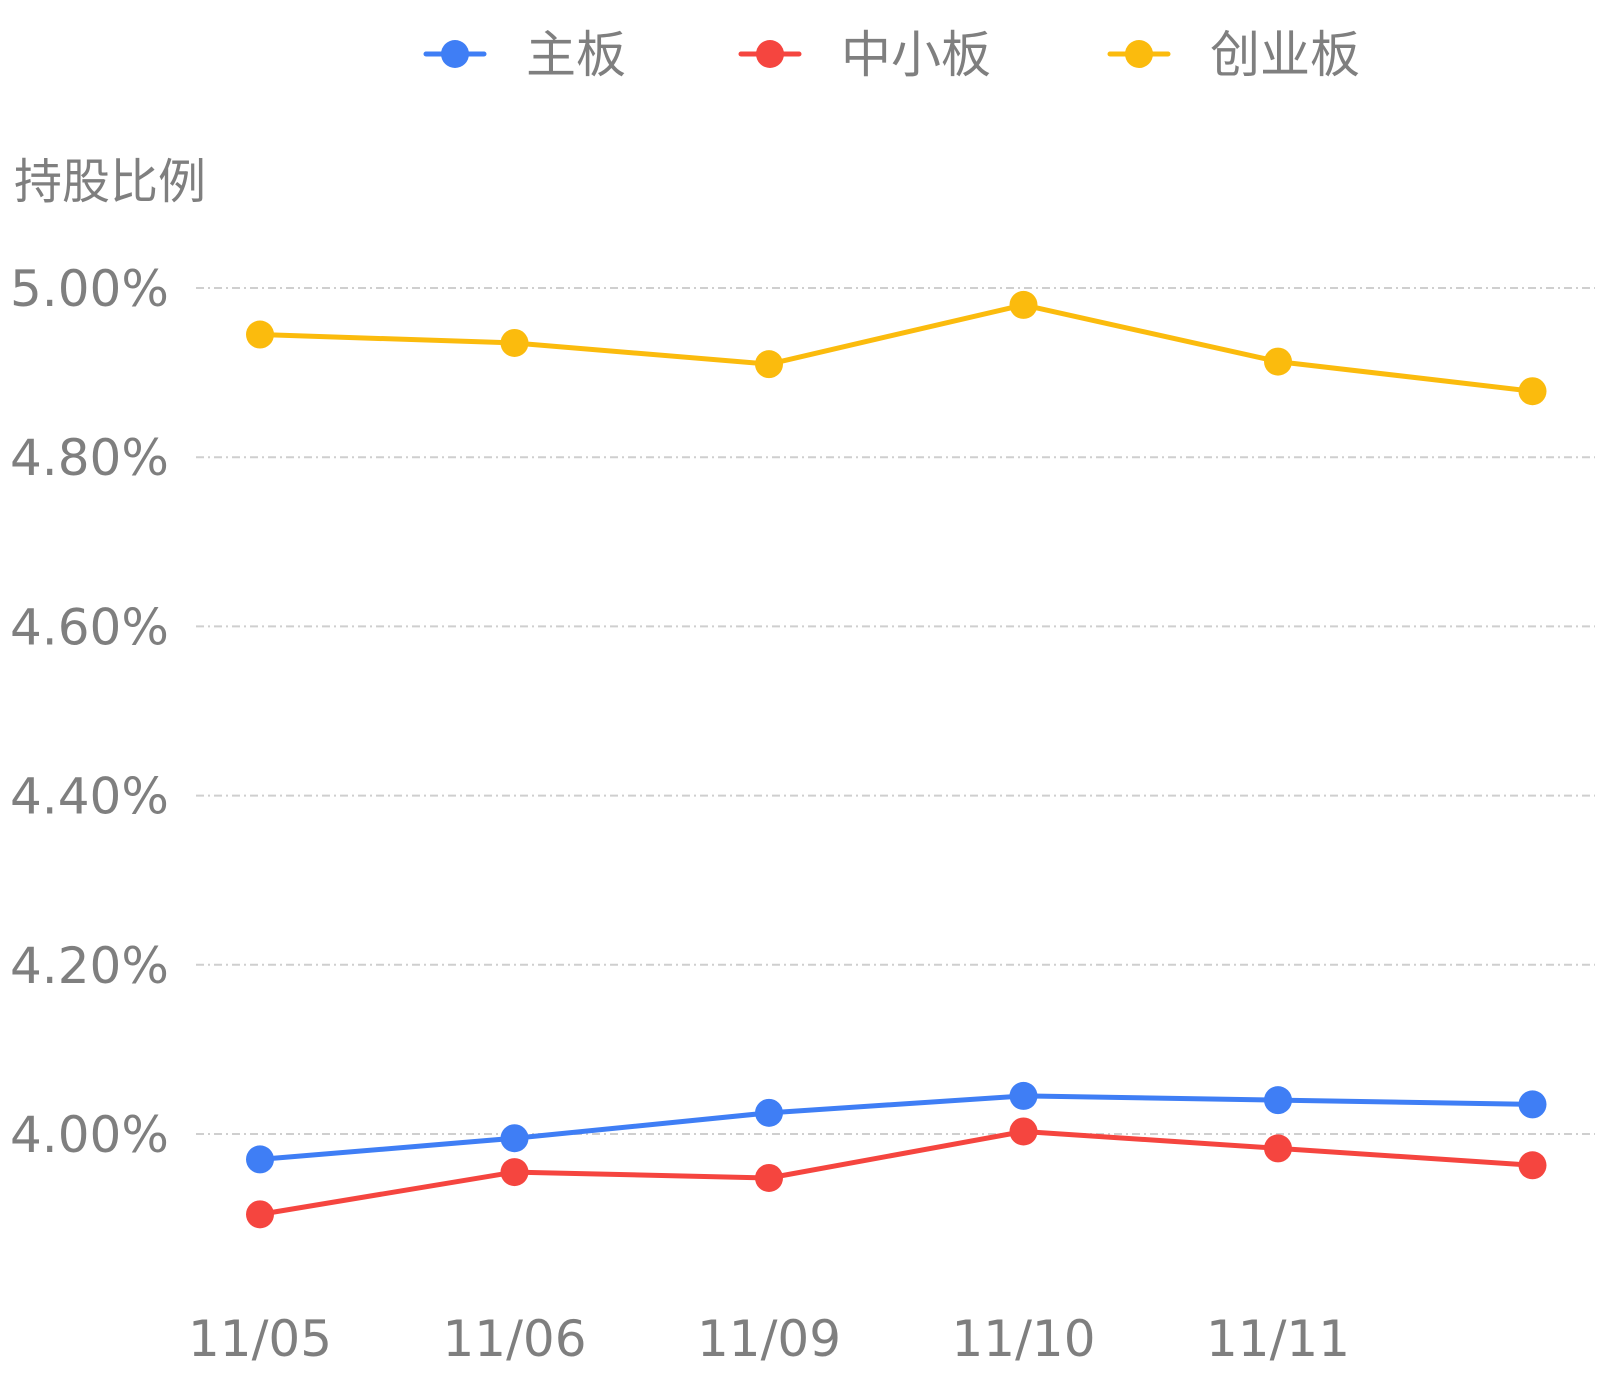  I want to click on x-axis-ticks: 11/05 11/06 11/09 11/10 11/11, so click(769, 1339).